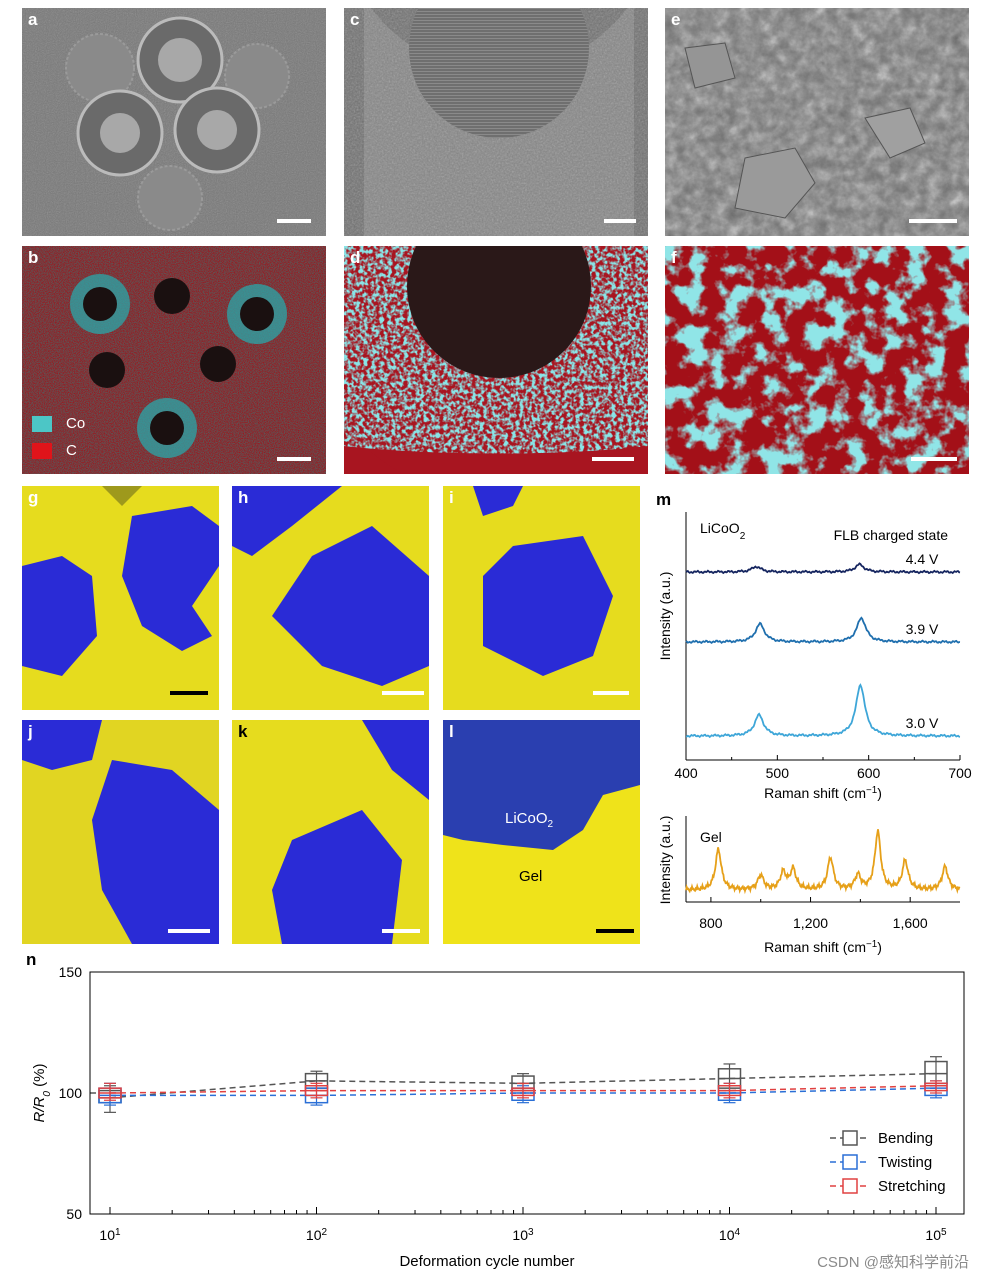 This screenshot has width=983, height=1280. I want to click on x-tick-label: 600, so click(869, 773).